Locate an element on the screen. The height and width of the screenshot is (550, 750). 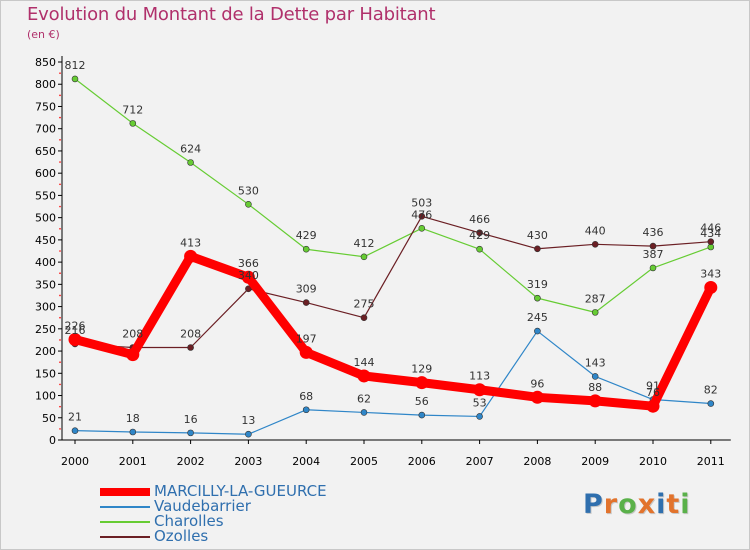
data-label-2: 624 is located at coordinates (190, 149).